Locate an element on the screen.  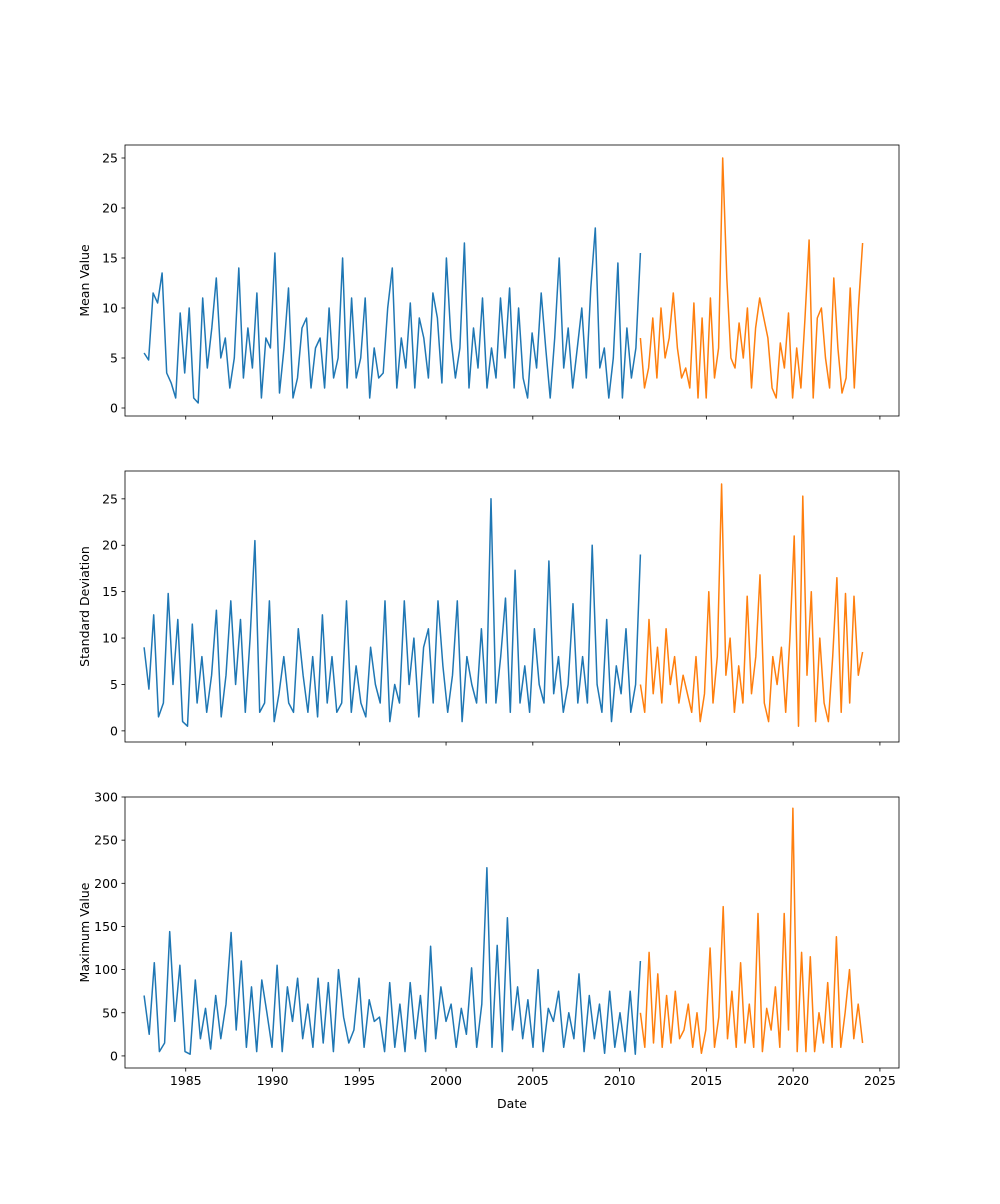
x-tick-label: 1990 is located at coordinates (273, 1080).